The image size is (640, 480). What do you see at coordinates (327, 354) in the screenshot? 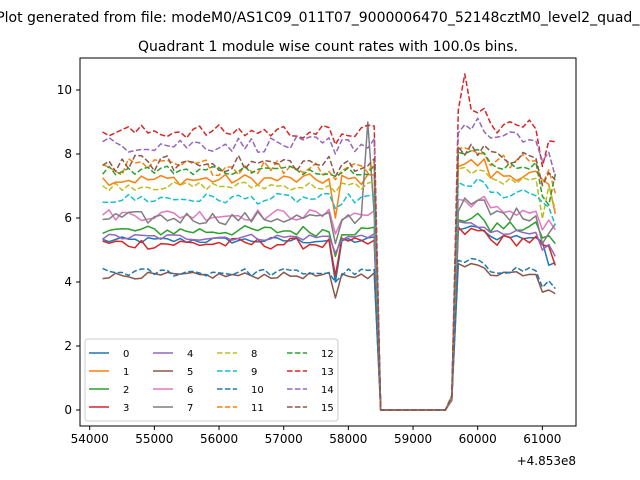
I see `legend-label-12: 12` at bounding box center [327, 354].